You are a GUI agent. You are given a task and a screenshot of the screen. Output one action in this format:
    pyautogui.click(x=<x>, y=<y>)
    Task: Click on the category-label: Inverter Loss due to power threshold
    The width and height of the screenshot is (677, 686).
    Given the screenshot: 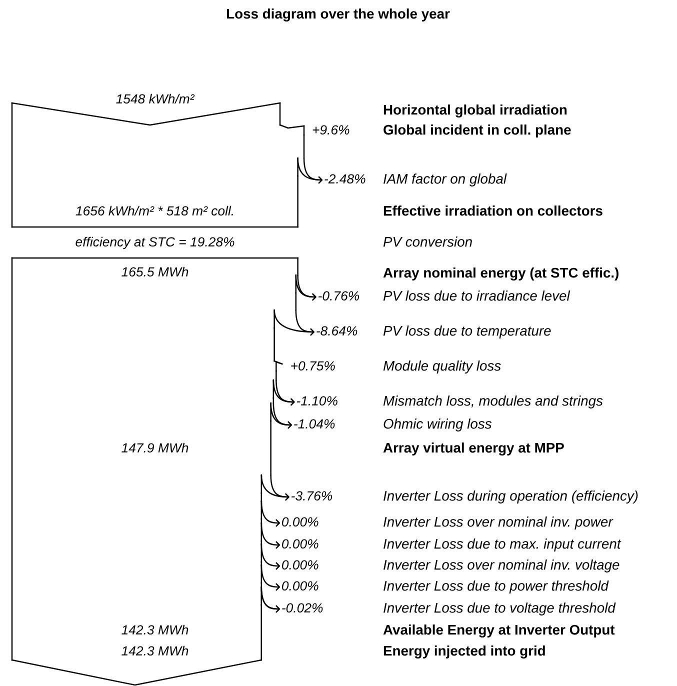 What is the action you would take?
    pyautogui.click(x=496, y=587)
    